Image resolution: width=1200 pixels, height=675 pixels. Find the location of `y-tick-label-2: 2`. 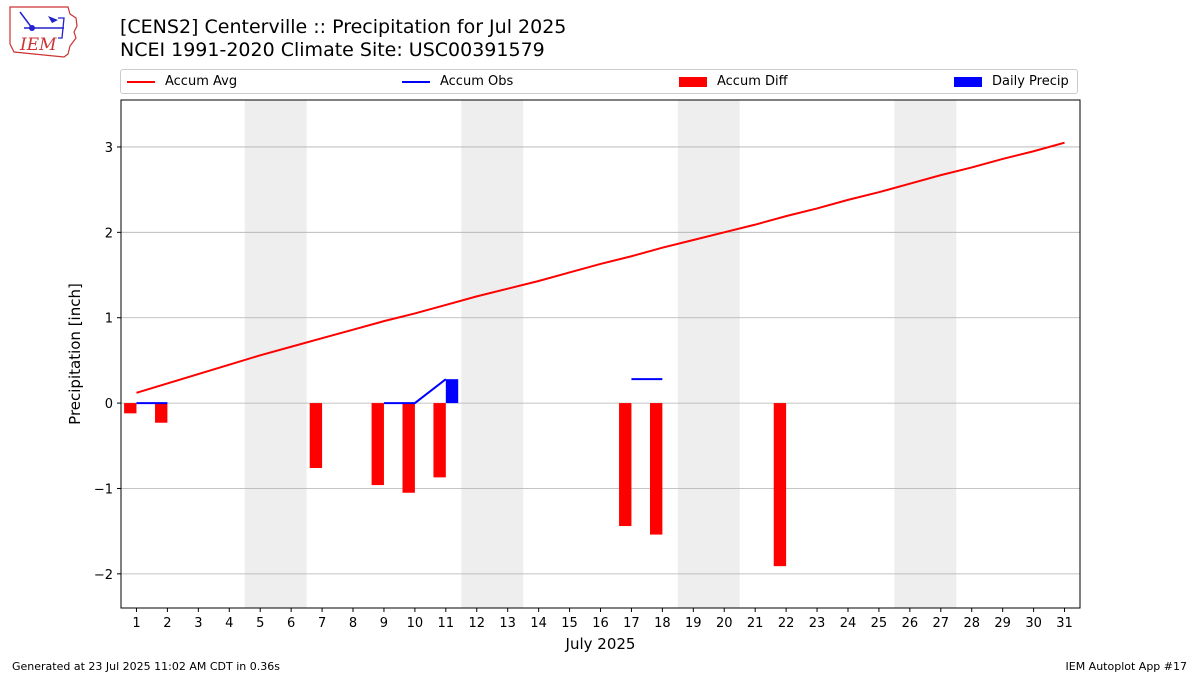

y-tick-label-2: 2 is located at coordinates (109, 233).